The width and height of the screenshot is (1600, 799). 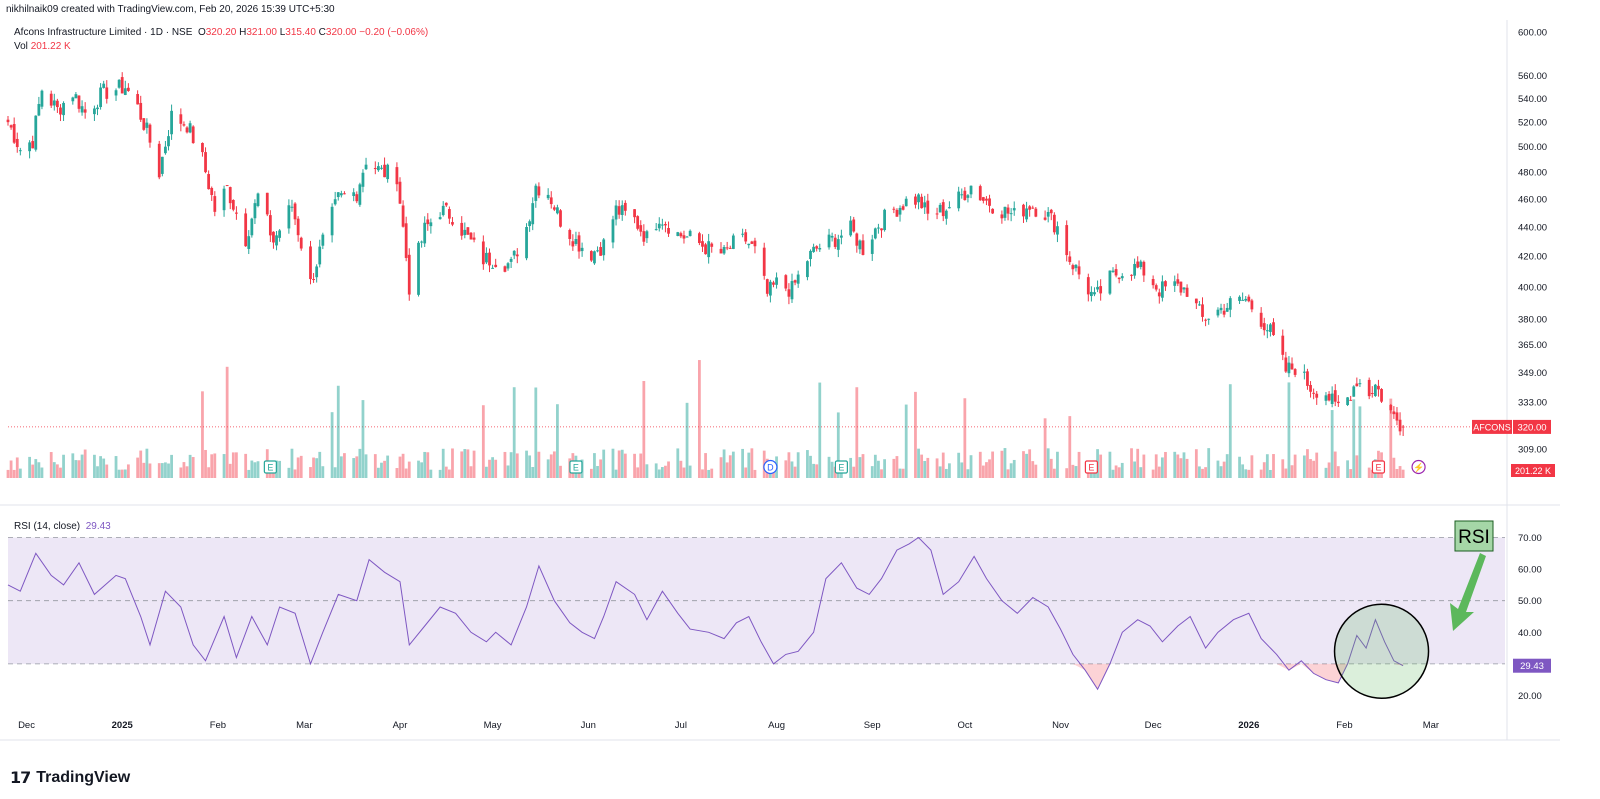 I want to click on highlight-circle, so click(x=1381, y=651).